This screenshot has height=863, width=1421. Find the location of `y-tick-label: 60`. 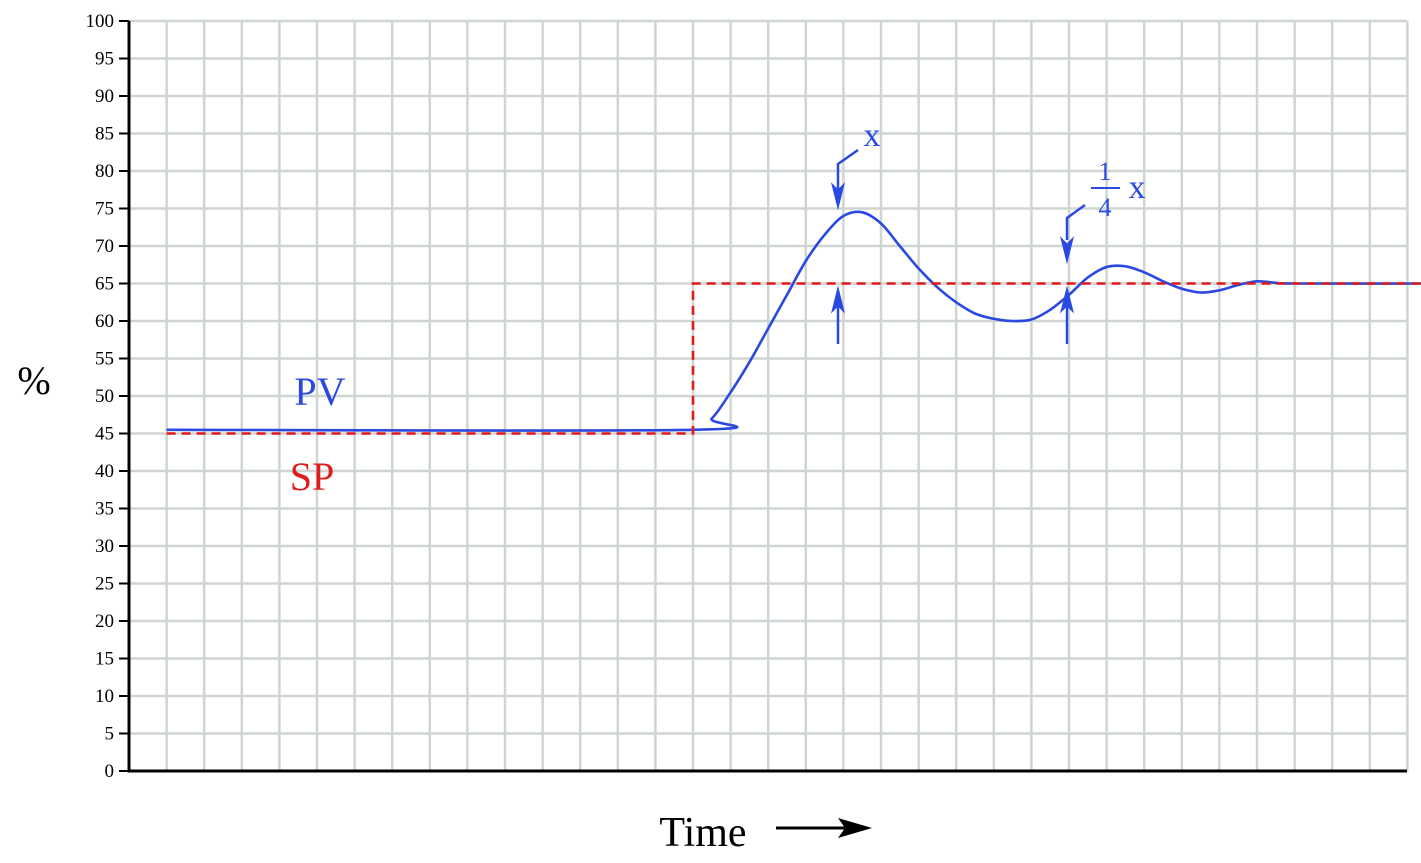

y-tick-label: 60 is located at coordinates (104, 321).